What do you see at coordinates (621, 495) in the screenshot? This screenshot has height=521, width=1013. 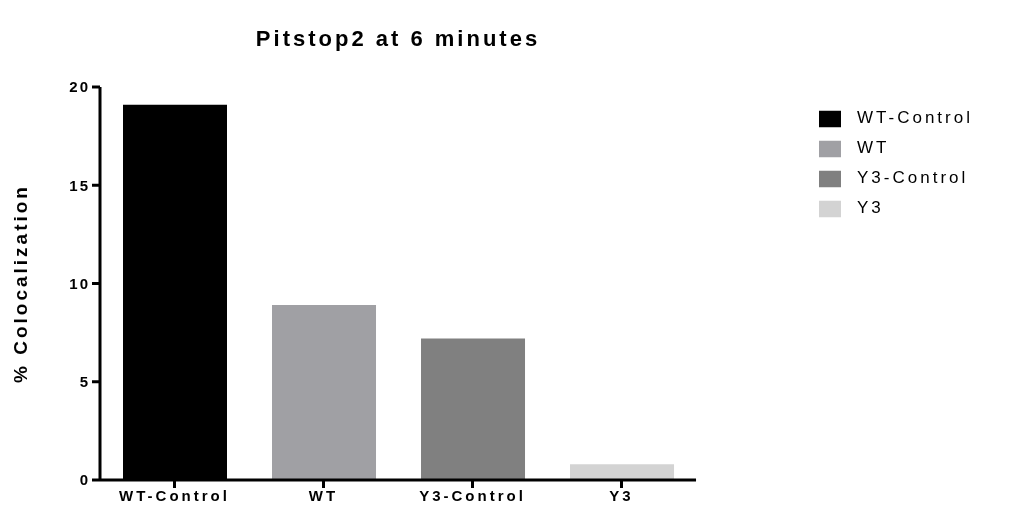 I see `x-tick-label: Y3` at bounding box center [621, 495].